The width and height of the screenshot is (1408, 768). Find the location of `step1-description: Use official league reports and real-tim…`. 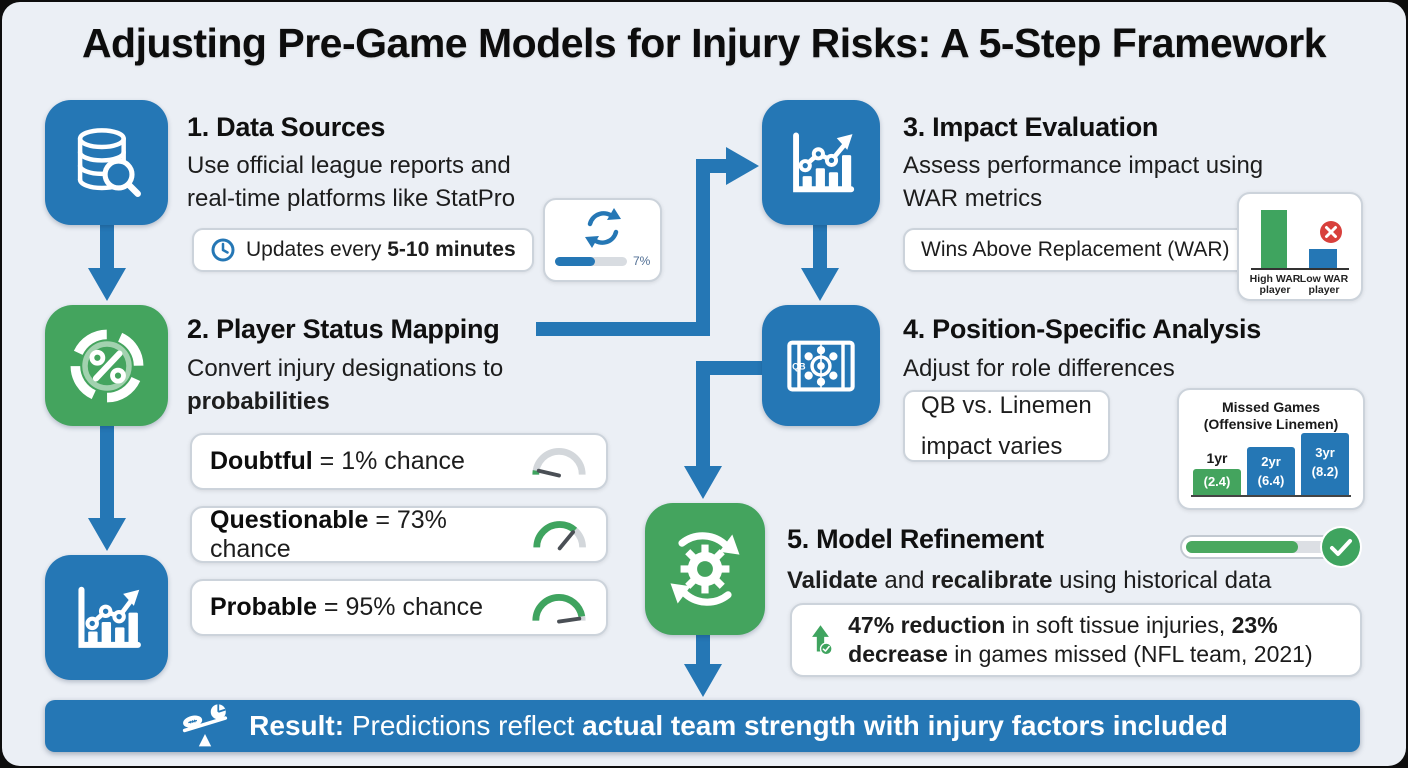

step1-description: Use official league reports and real-tim… is located at coordinates (351, 182).